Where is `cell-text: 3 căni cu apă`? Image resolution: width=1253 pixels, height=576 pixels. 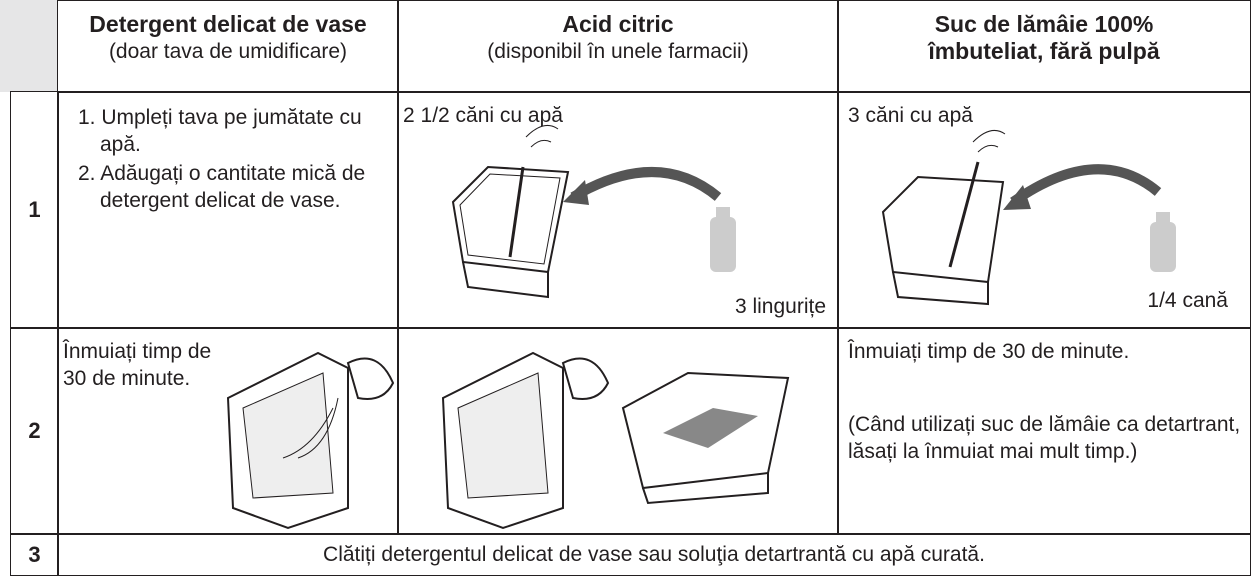 cell-text: 3 căni cu apă is located at coordinates (910, 115).